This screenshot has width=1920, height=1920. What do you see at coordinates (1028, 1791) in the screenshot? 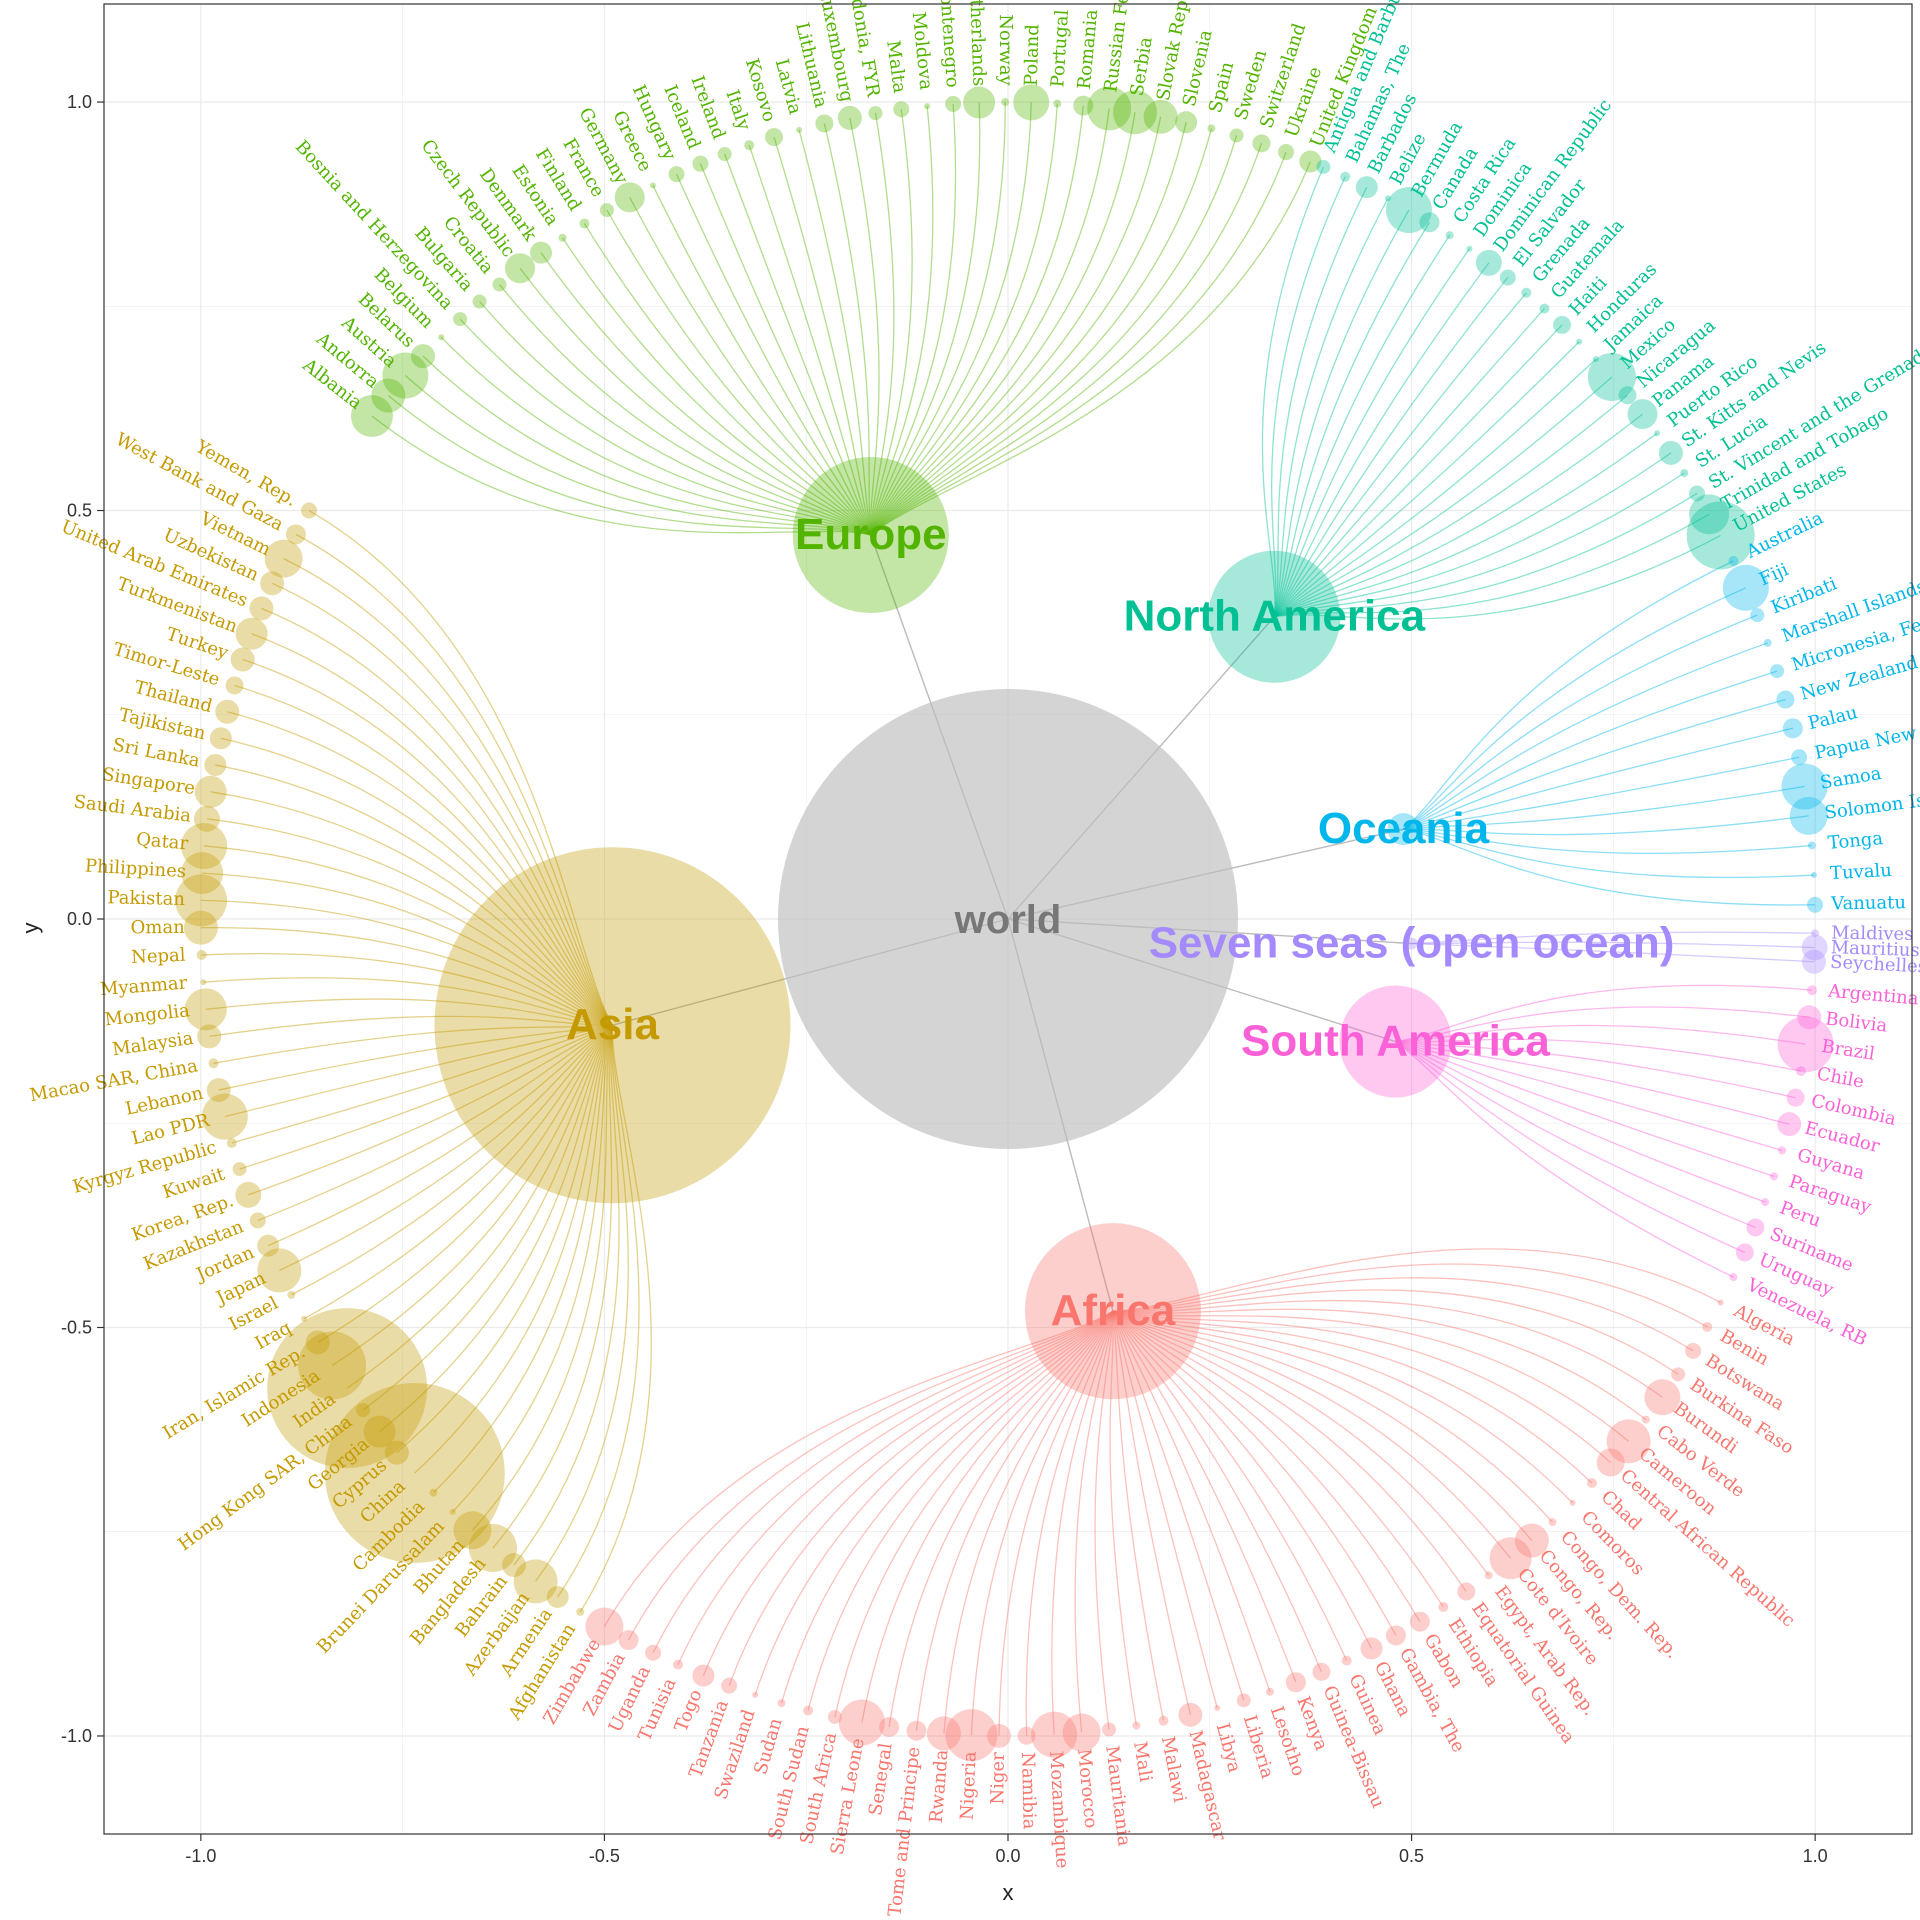
I see `leaf-label: Namibia` at bounding box center [1028, 1791].